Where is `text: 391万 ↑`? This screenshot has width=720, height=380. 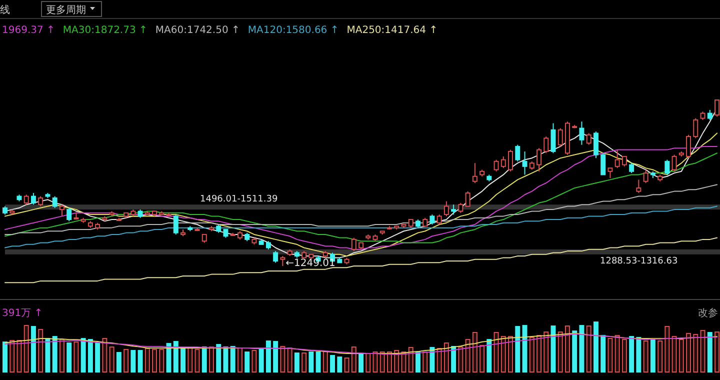
text: 391万 ↑ is located at coordinates (22, 313).